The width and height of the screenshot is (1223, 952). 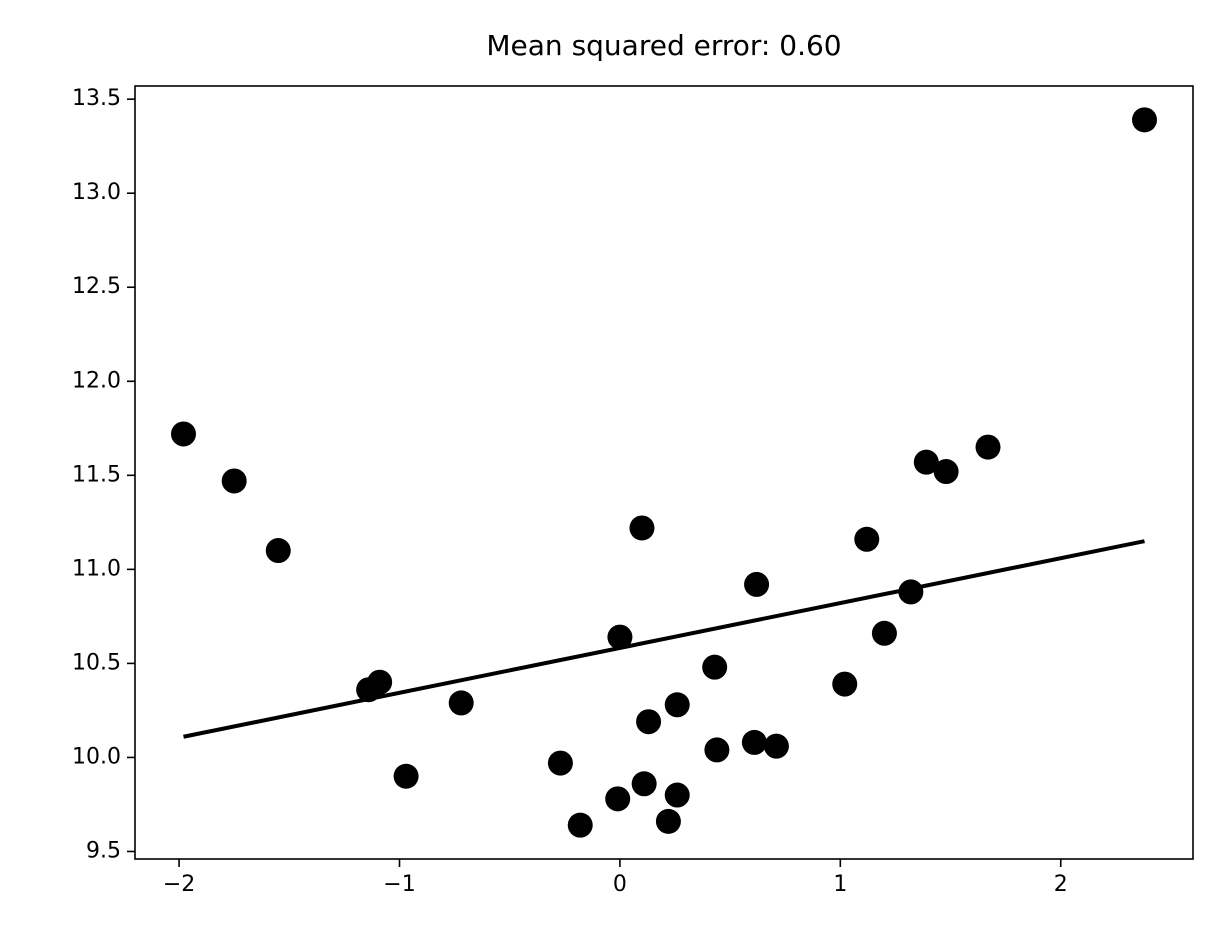 I want to click on x-tick-label: 0, so click(x=620, y=884).